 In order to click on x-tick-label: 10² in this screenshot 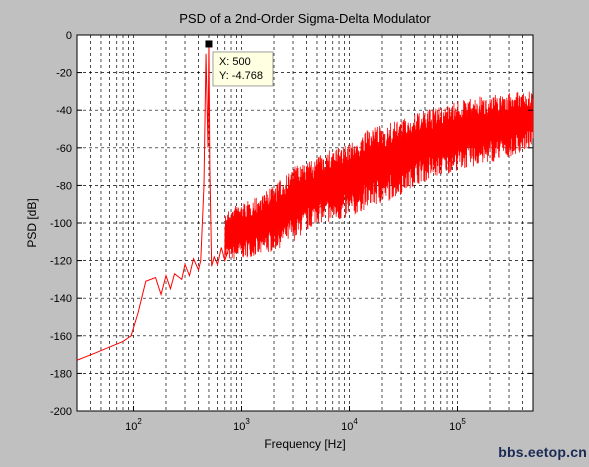, I will do `click(133, 425)`.